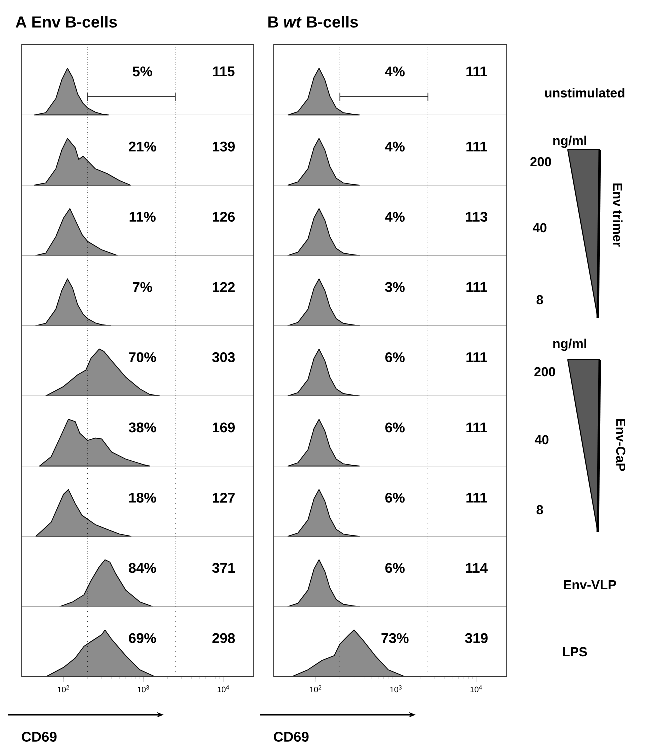 The width and height of the screenshot is (658, 754). What do you see at coordinates (224, 427) in the screenshot?
I see `annotation: 169` at bounding box center [224, 427].